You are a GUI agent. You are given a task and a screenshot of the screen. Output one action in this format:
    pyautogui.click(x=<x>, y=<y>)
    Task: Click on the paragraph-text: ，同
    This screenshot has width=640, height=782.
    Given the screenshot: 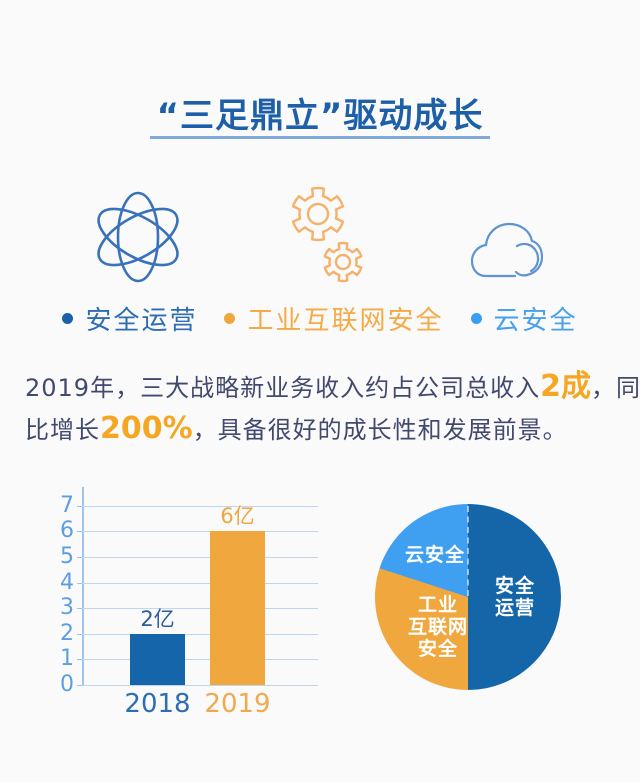 What is the action you would take?
    pyautogui.click(x=615, y=388)
    